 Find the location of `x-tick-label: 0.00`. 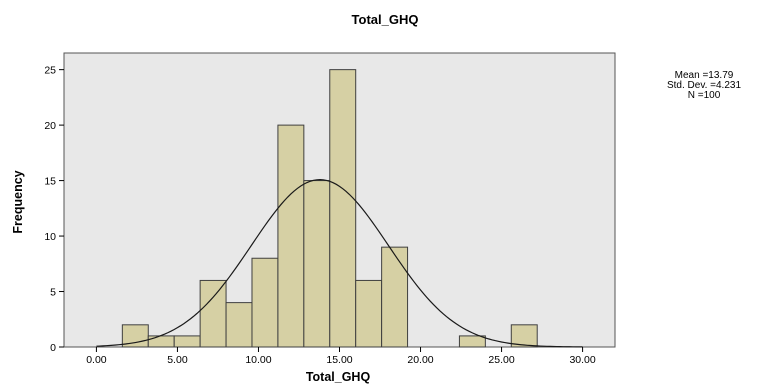

x-tick-label: 0.00 is located at coordinates (96, 360).